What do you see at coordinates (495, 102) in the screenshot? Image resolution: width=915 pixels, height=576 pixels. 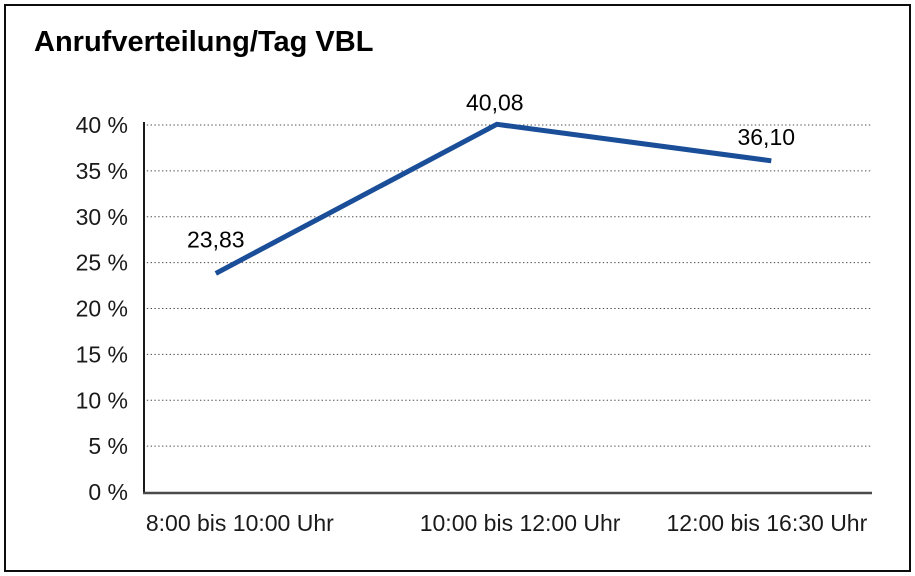 I see `data-point-label: 40,08` at bounding box center [495, 102].